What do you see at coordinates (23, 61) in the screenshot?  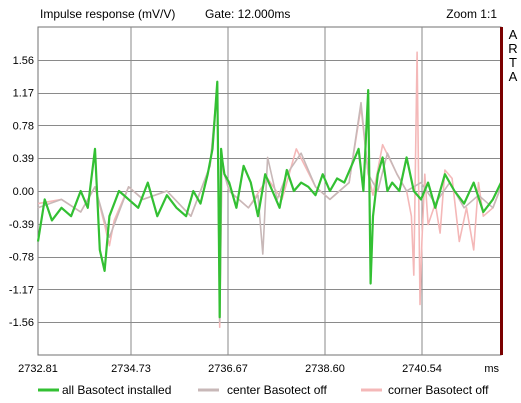 I see `y-tick-label: 1.56` at bounding box center [23, 61].